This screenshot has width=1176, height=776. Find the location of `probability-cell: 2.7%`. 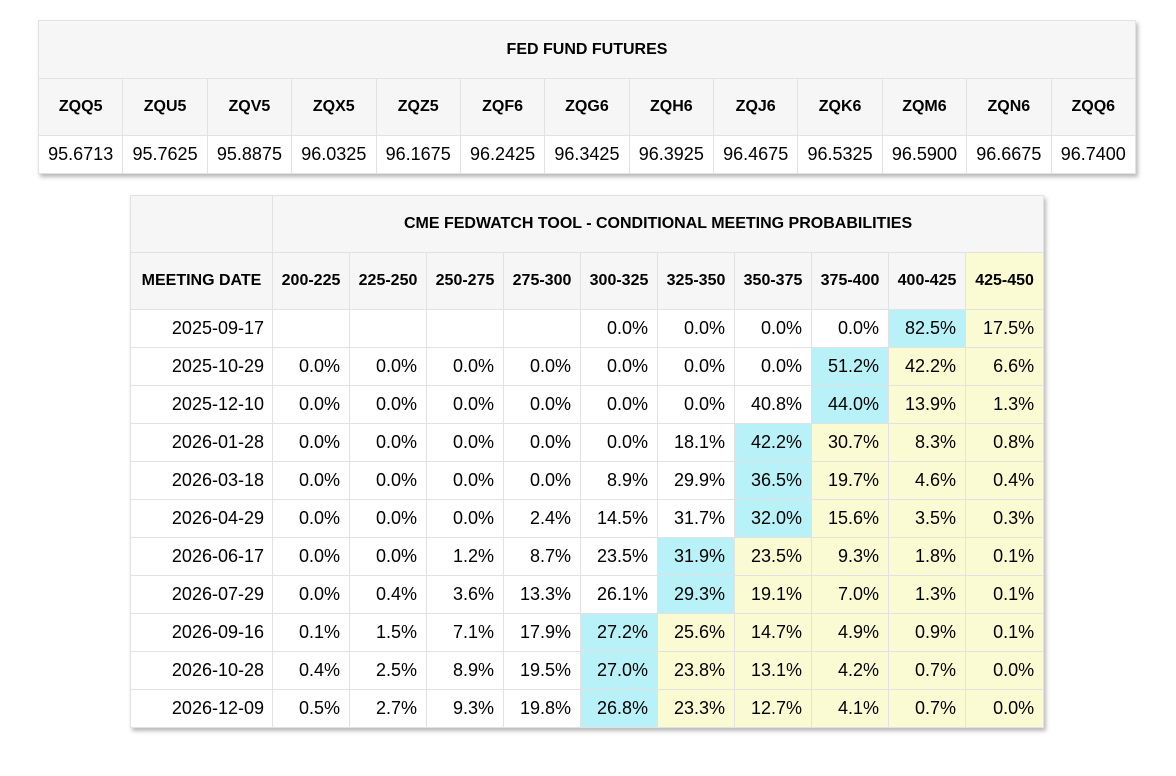

probability-cell: 2.7% is located at coordinates (388, 708).